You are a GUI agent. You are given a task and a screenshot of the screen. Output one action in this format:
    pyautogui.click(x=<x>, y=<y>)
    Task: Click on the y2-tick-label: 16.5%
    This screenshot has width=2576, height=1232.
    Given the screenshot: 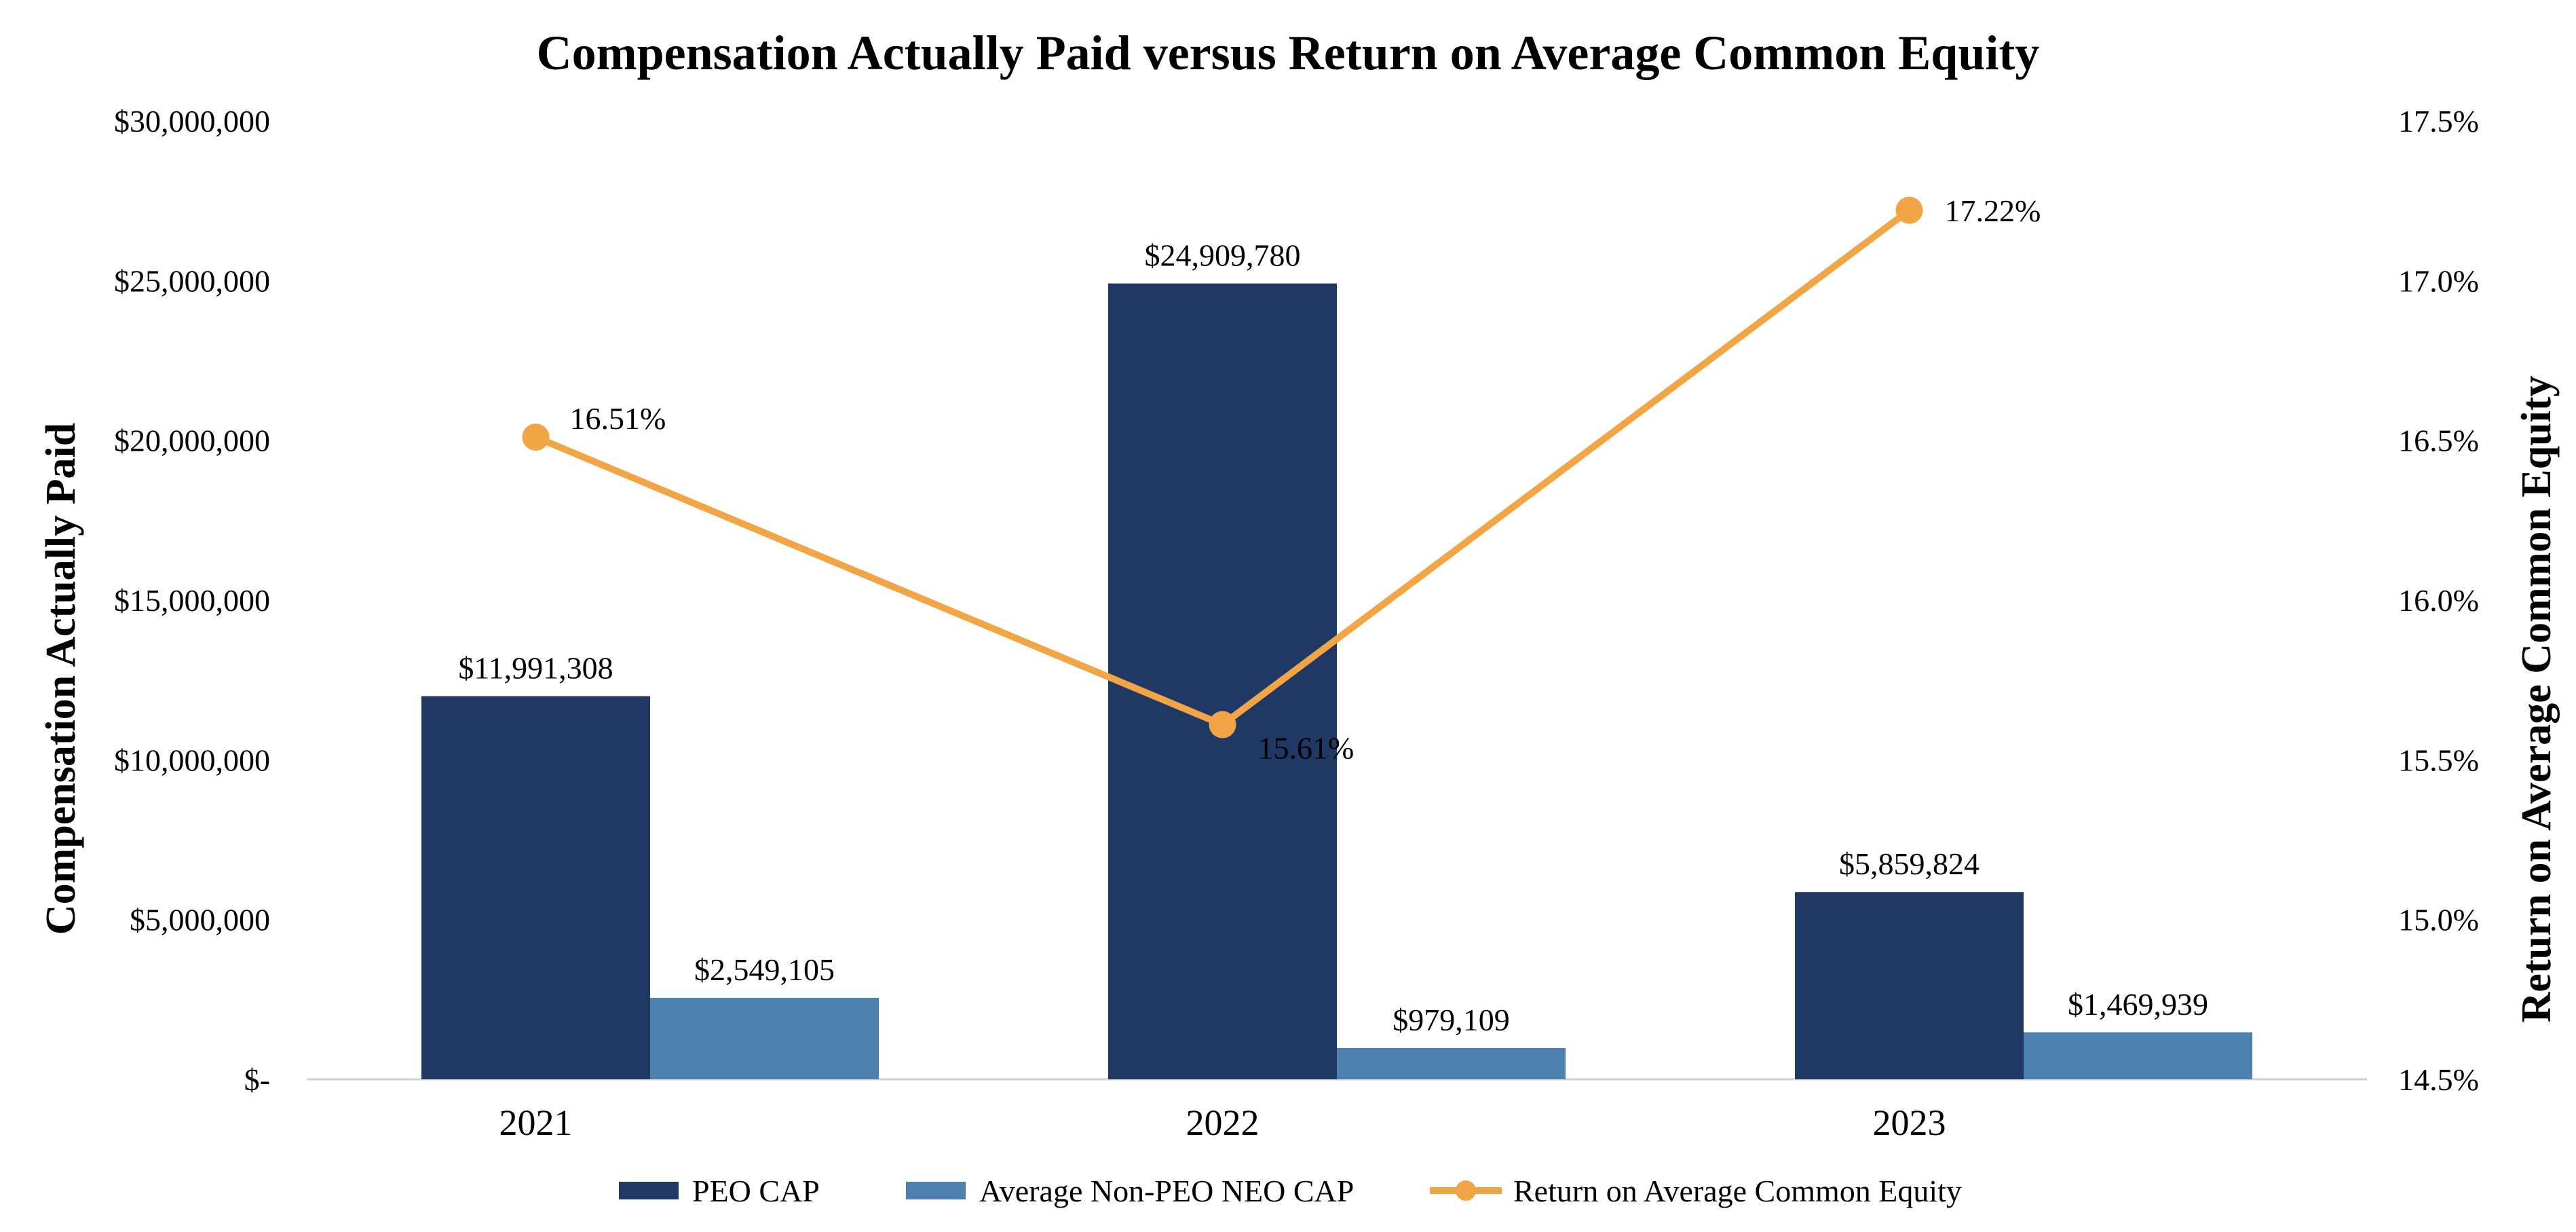 What is the action you would take?
    pyautogui.click(x=2438, y=441)
    